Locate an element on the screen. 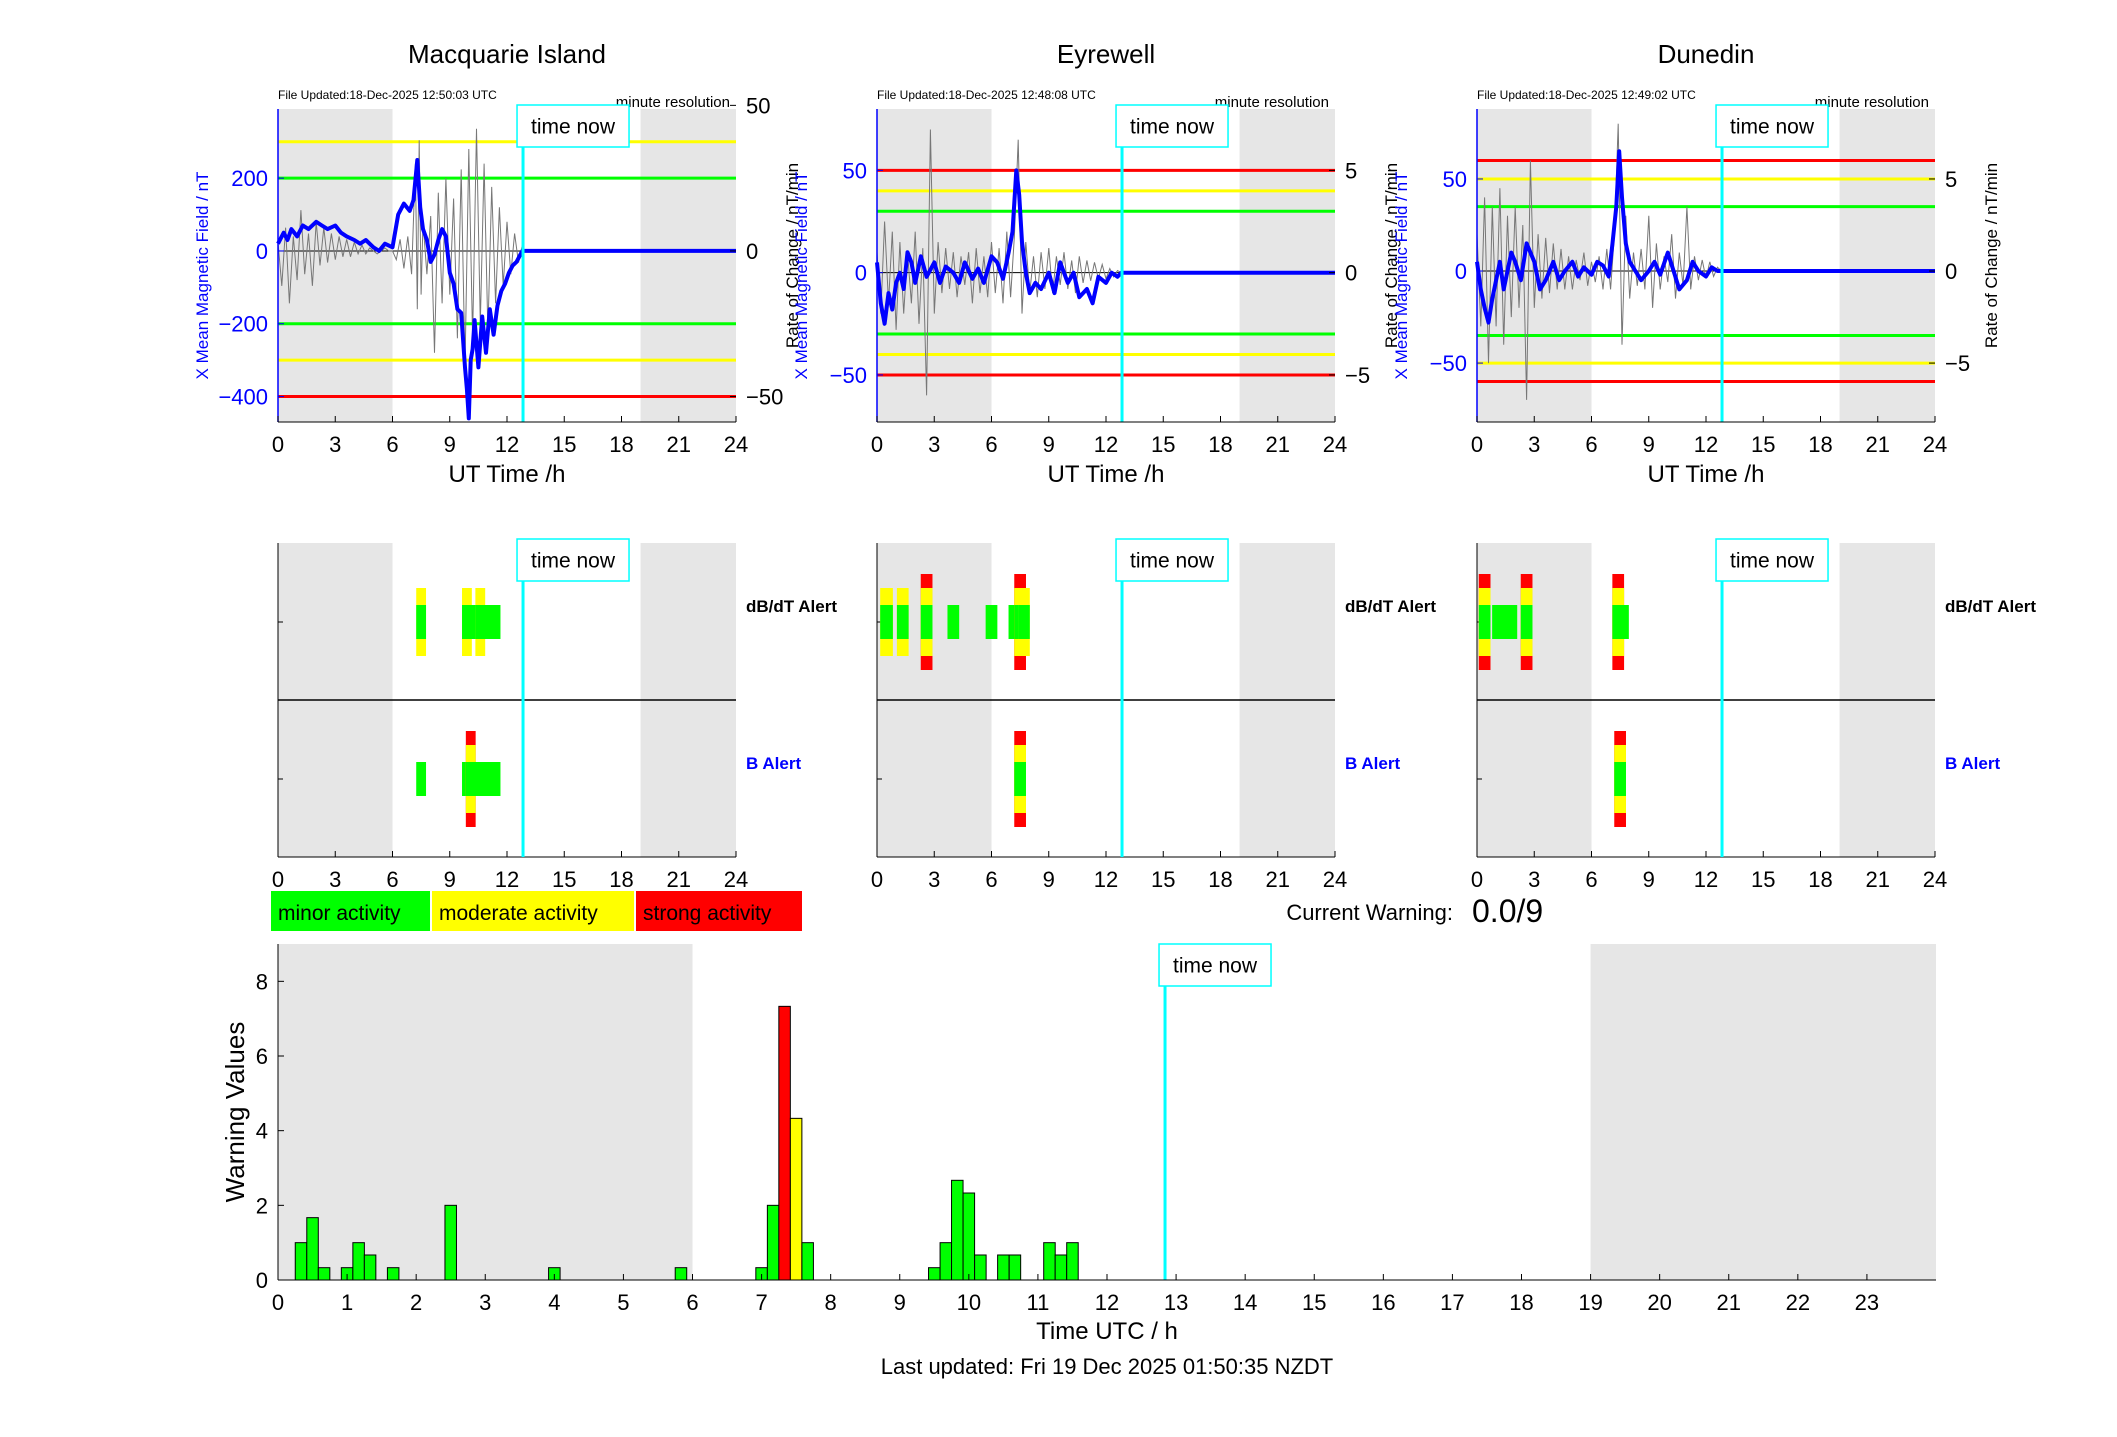 This screenshot has width=2117, height=1437. chart-y-tick-label: 0 is located at coordinates (262, 1280).